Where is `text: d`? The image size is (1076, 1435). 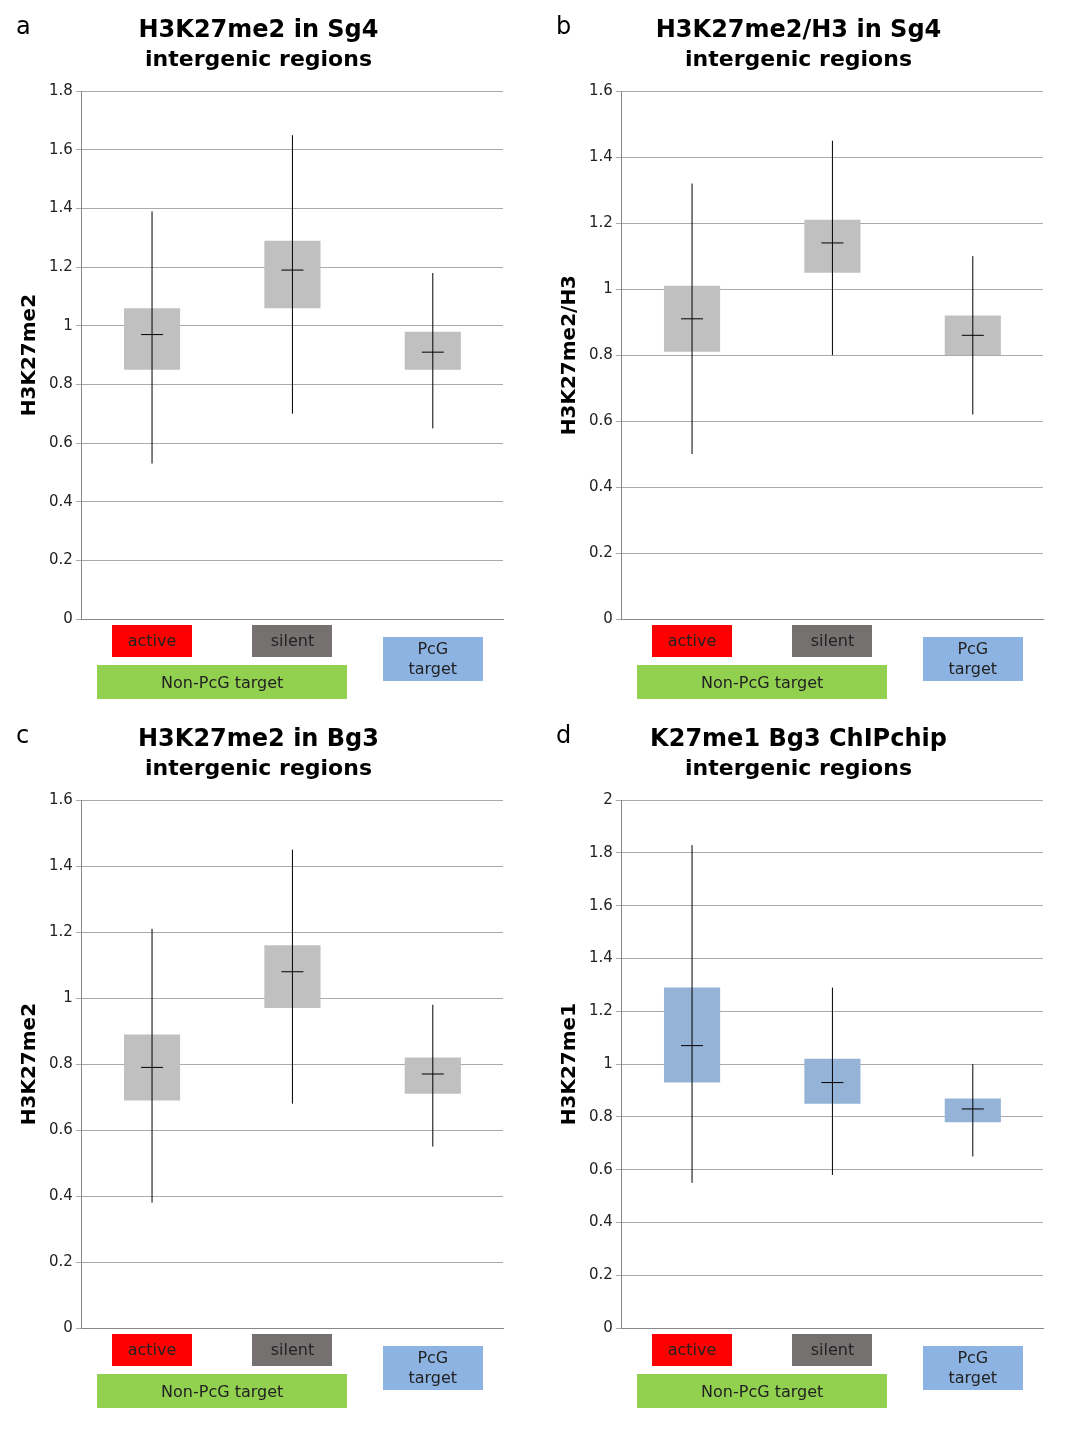 text: d is located at coordinates (564, 735).